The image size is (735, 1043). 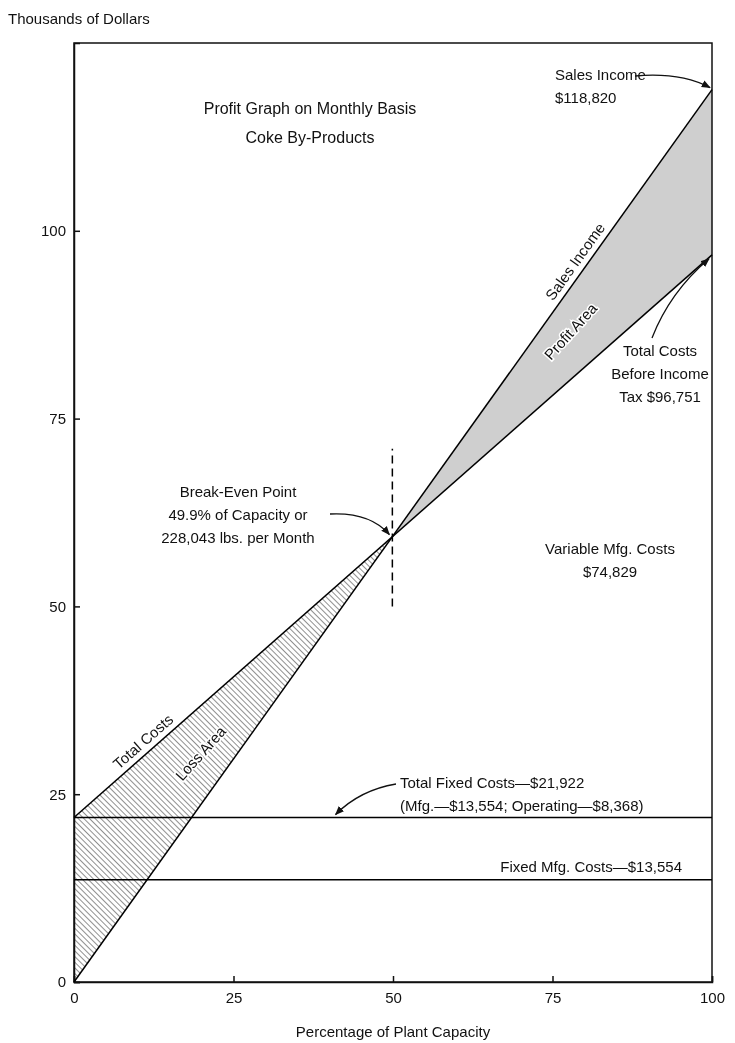 What do you see at coordinates (610, 560) in the screenshot?
I see `annotation: Variable Mfg. Costs $74,829` at bounding box center [610, 560].